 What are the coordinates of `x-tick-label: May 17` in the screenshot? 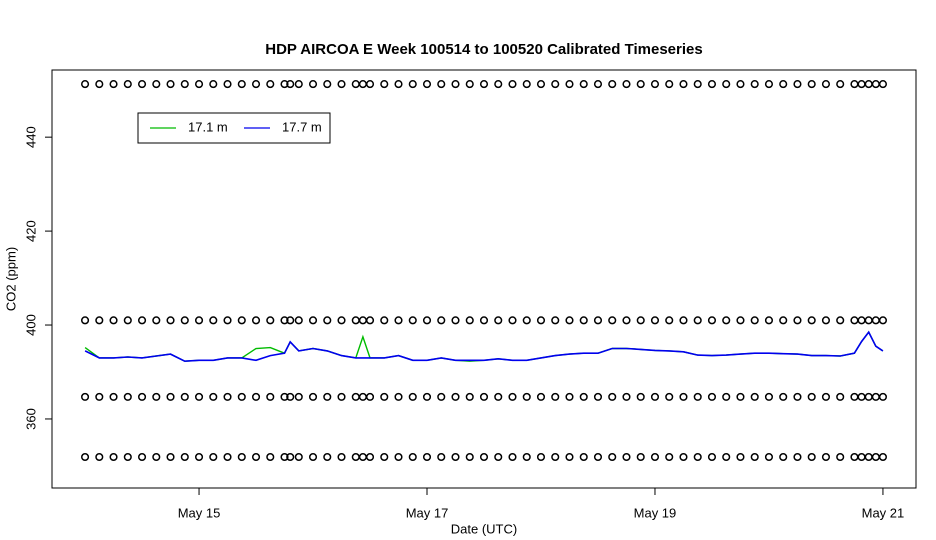 It's located at (427, 512).